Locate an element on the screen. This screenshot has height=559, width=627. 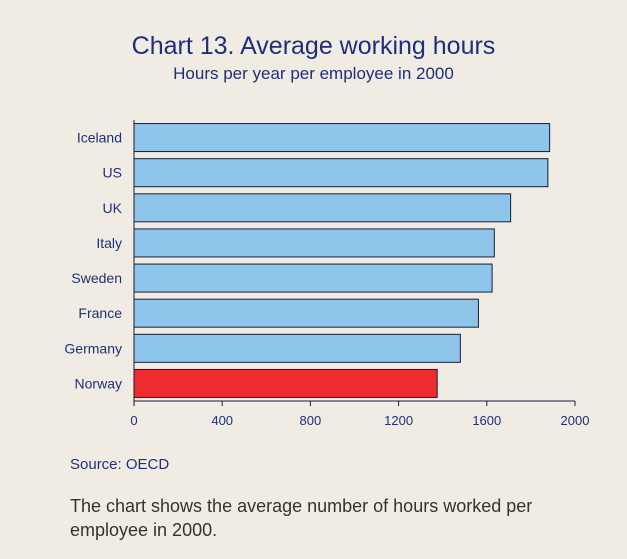
source-note: Source: OECD is located at coordinates (120, 464).